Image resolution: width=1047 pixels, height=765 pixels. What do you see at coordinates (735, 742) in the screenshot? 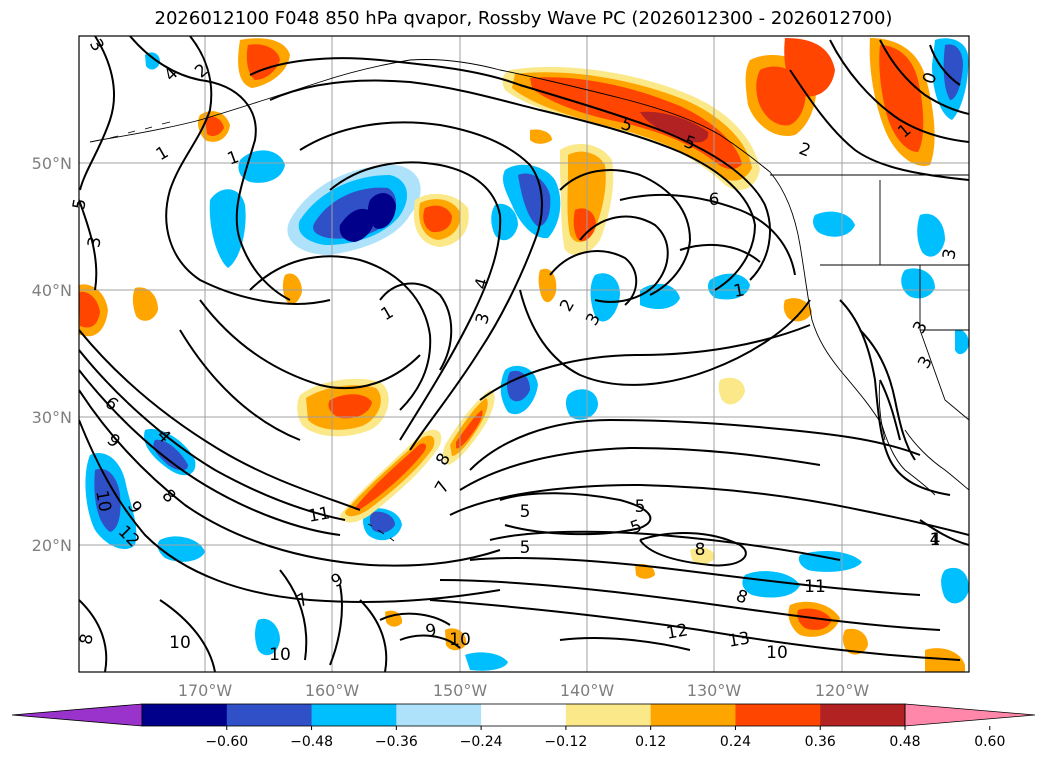
I see `colorbar-tick-label: 0.24` at bounding box center [735, 742].